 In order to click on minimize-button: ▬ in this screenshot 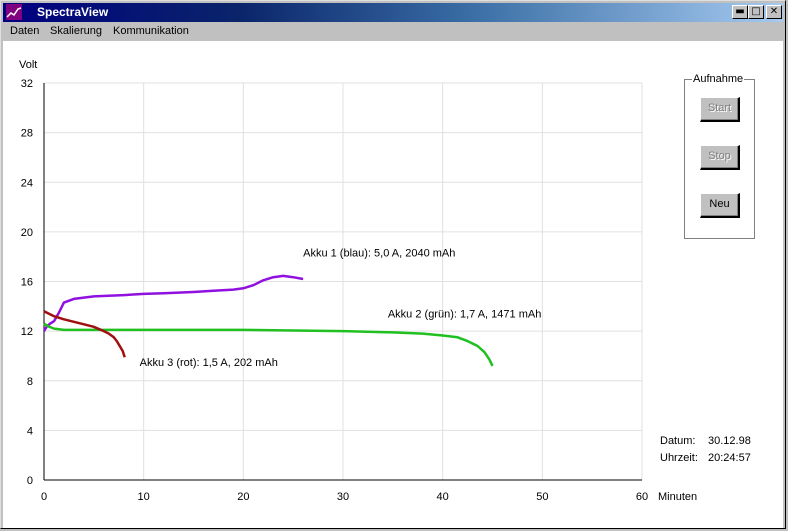, I will do `click(740, 12)`.